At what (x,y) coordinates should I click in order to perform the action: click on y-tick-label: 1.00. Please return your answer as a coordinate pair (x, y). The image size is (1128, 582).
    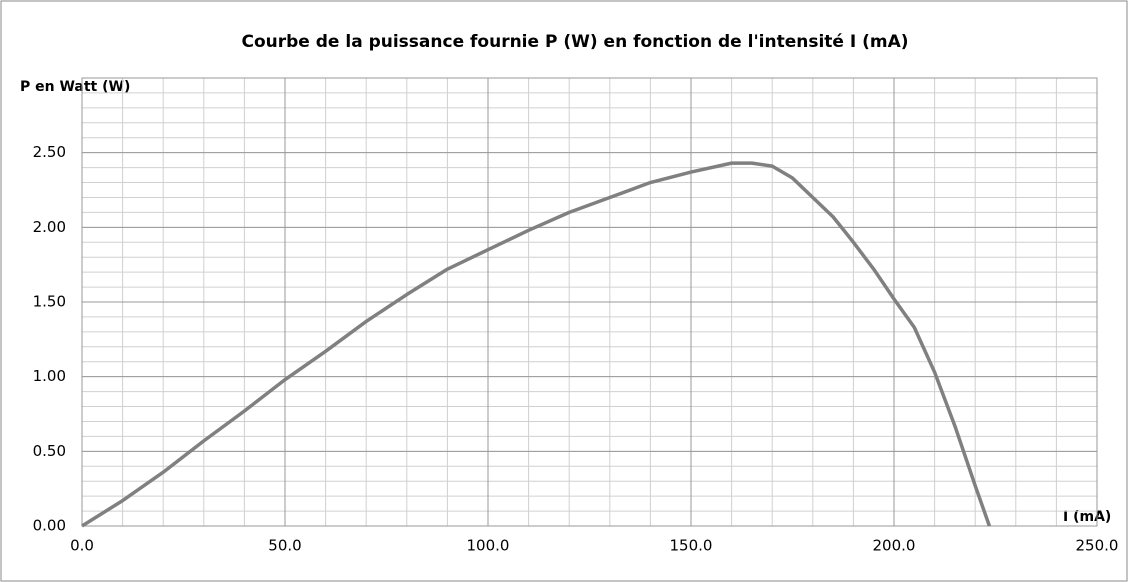
    Looking at the image, I should click on (49, 376).